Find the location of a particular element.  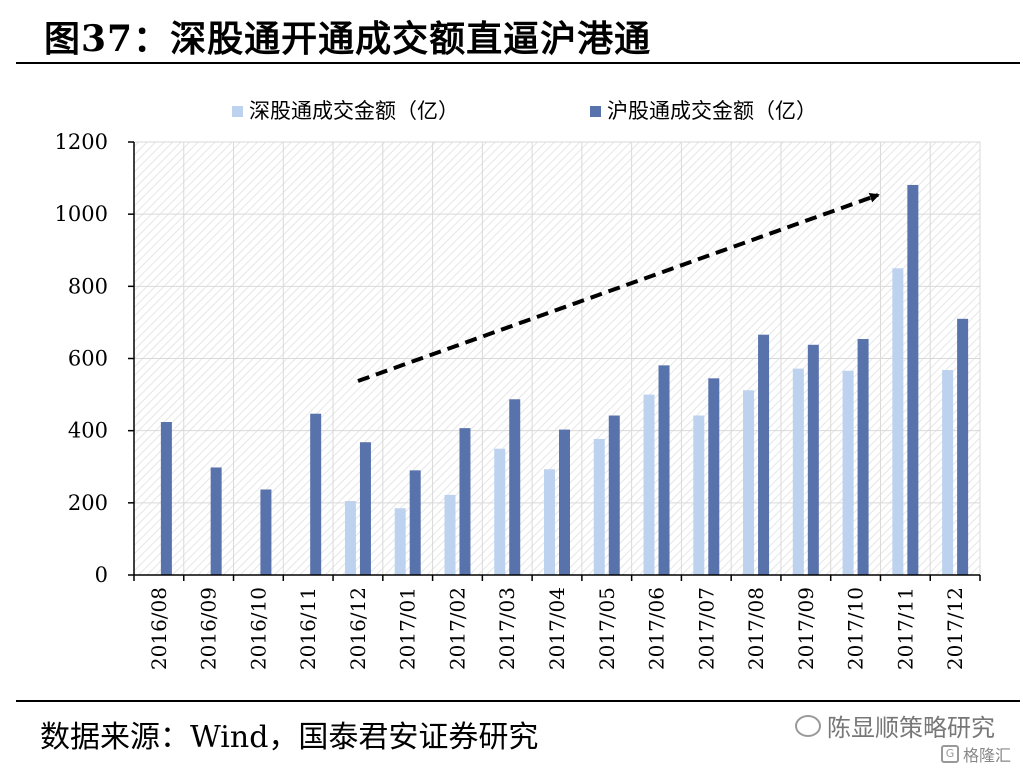

y-tick-label: 0 is located at coordinates (101, 575).